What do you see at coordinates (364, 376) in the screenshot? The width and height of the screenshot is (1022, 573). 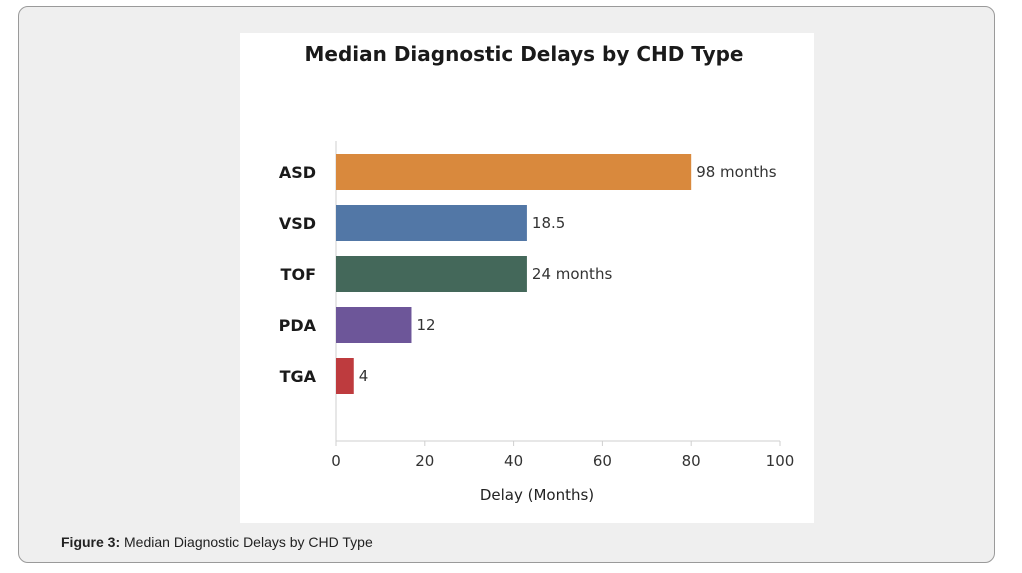 I see `data-label-tga: 4` at bounding box center [364, 376].